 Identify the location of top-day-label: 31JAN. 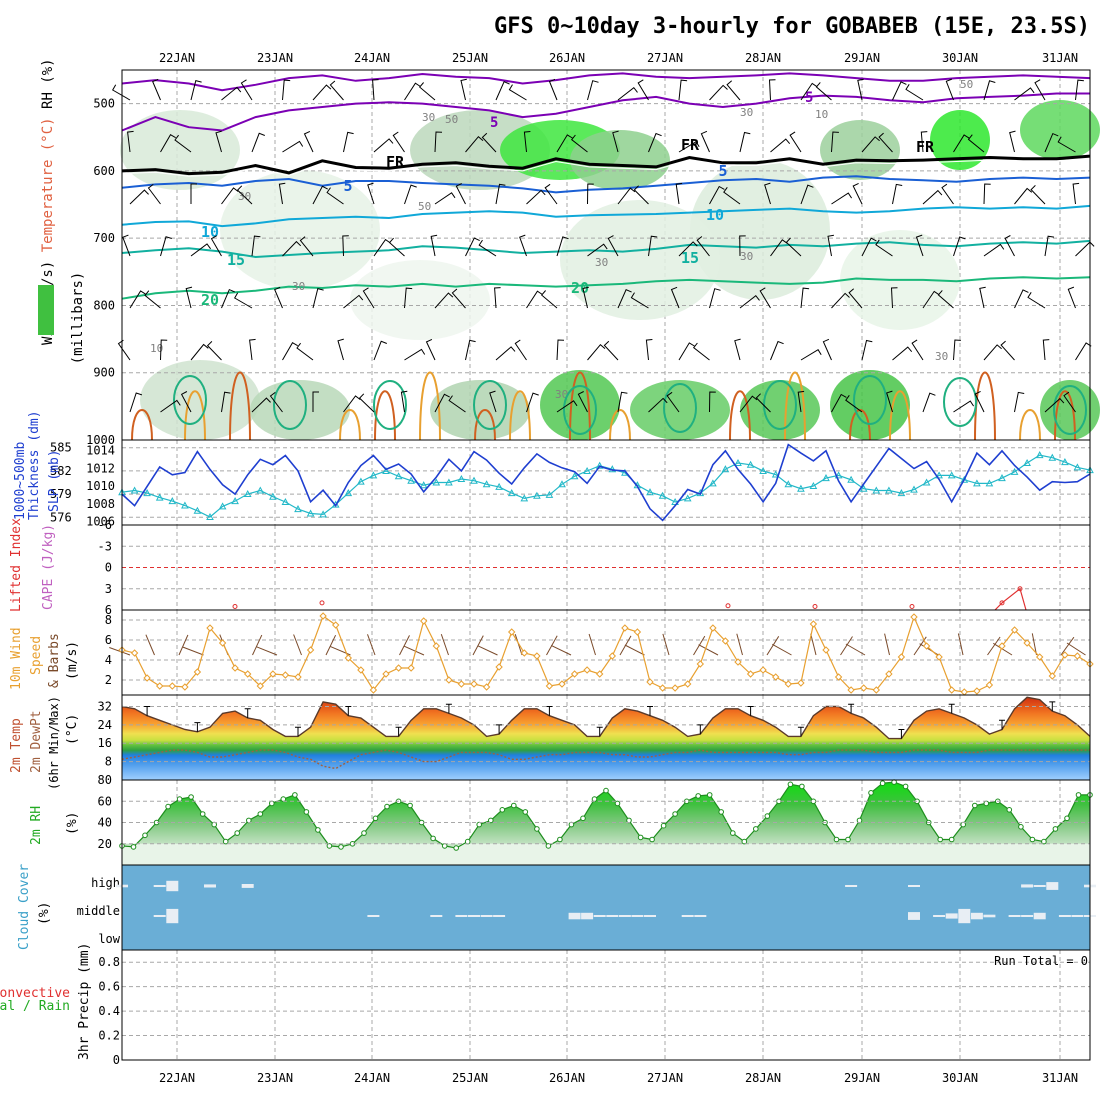
(1060, 58).